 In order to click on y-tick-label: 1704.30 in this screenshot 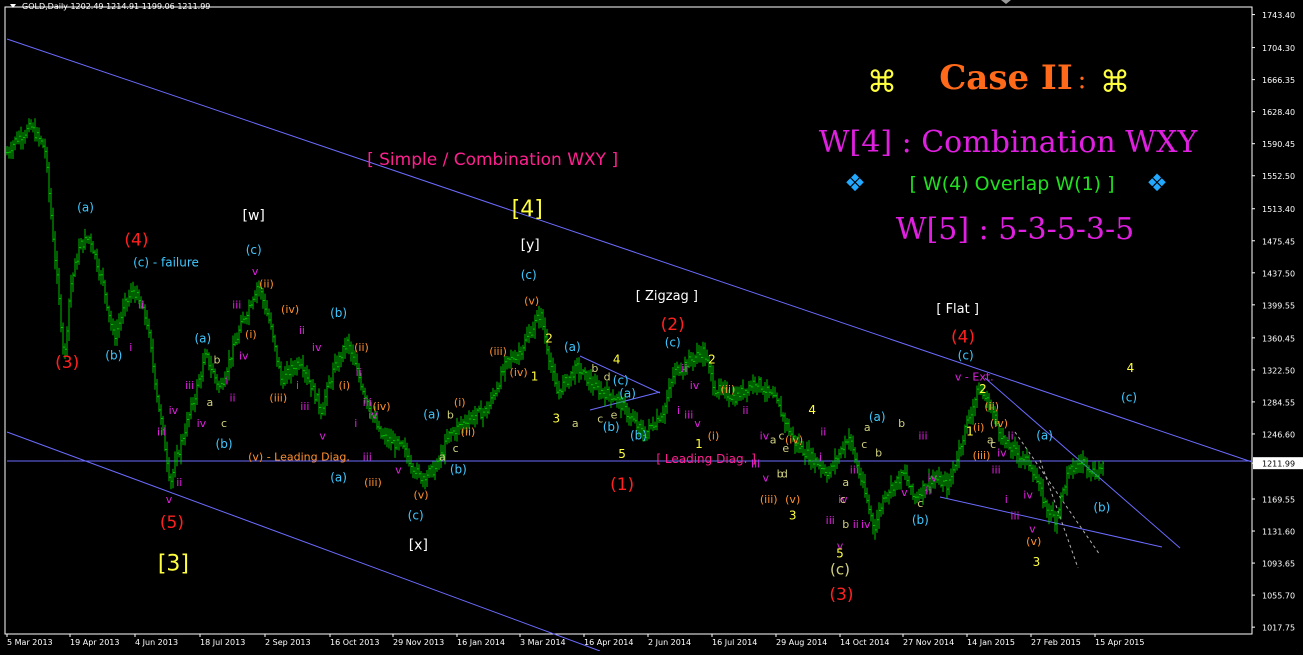, I will do `click(1278, 48)`.